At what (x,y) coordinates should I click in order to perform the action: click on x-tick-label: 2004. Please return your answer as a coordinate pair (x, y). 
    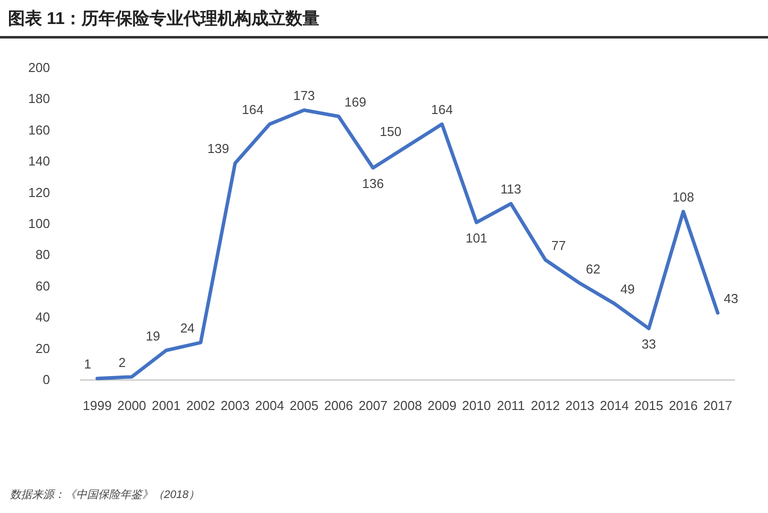
    Looking at the image, I should click on (269, 405).